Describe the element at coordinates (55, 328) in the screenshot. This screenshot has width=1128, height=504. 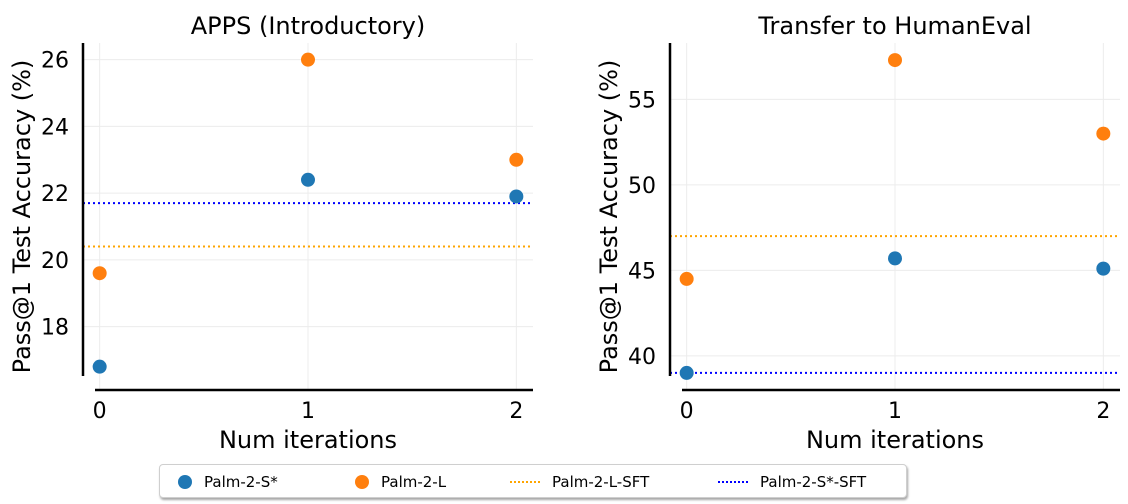
I see `y-tick-label: 18` at that location.